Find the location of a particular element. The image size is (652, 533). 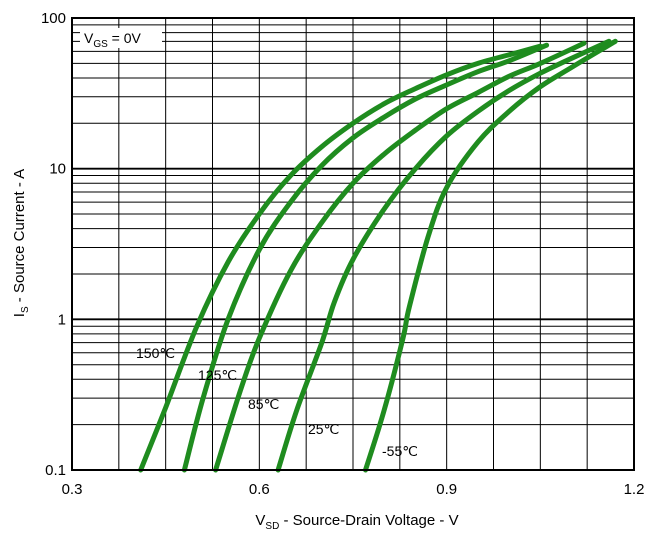

condition-label: VGS = 0V is located at coordinates (113, 40).